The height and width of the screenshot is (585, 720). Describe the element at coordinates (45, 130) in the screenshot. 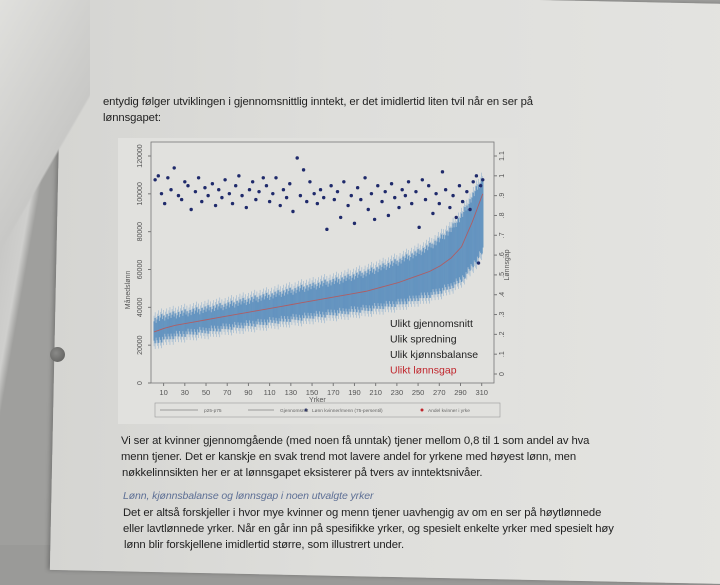

I see `page-curl` at that location.